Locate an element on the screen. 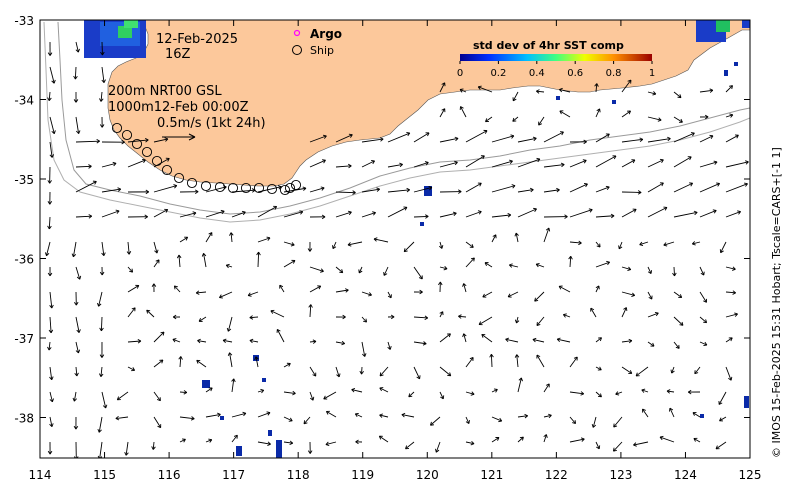  x-tick-label: 125 is located at coordinates (750, 475).